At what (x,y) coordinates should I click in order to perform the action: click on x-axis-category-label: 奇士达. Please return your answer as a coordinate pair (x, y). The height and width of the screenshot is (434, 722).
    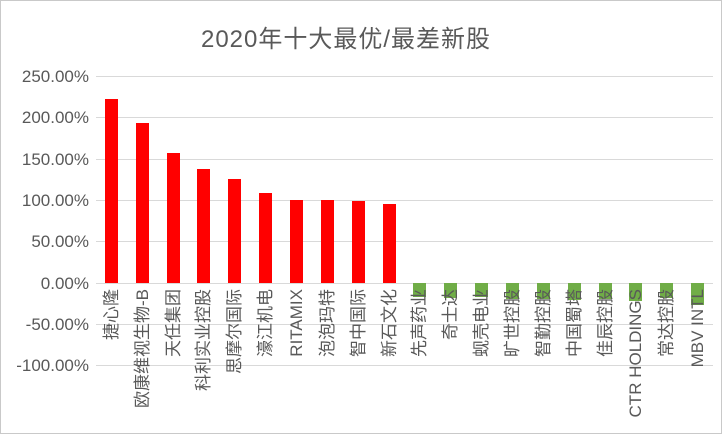
    Looking at the image, I should click on (451, 314).